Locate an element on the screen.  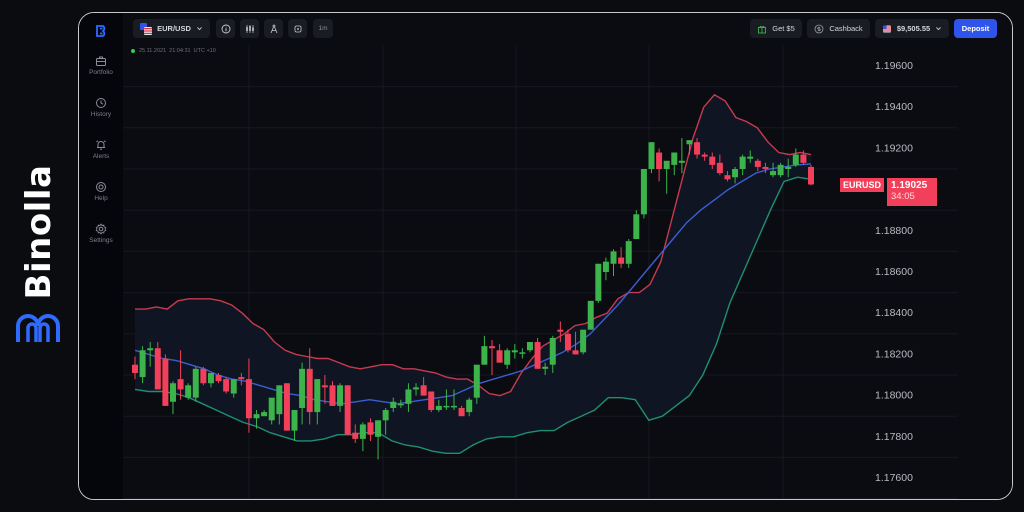
app-logo-icon is located at coordinates (101, 31).